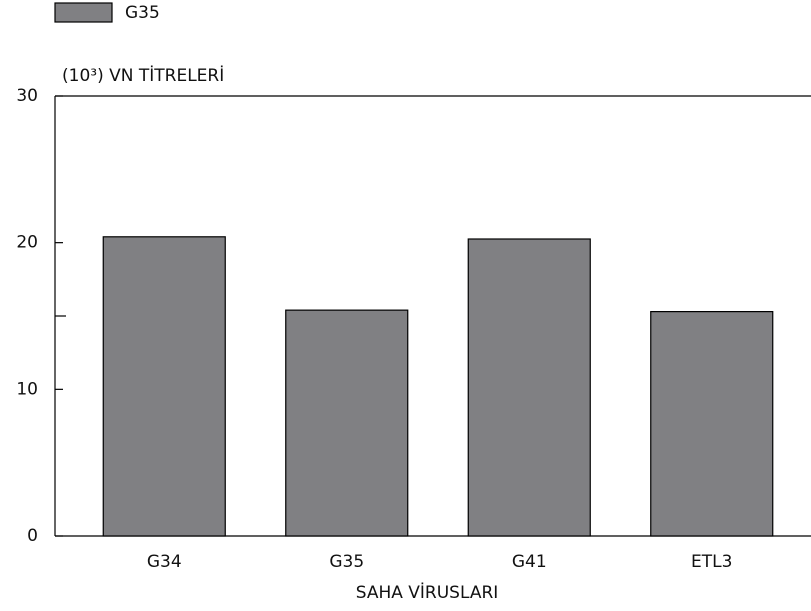  What do you see at coordinates (143, 75) in the screenshot?
I see `y-axis-label: (10³) VN TİTRELERİ` at bounding box center [143, 75].